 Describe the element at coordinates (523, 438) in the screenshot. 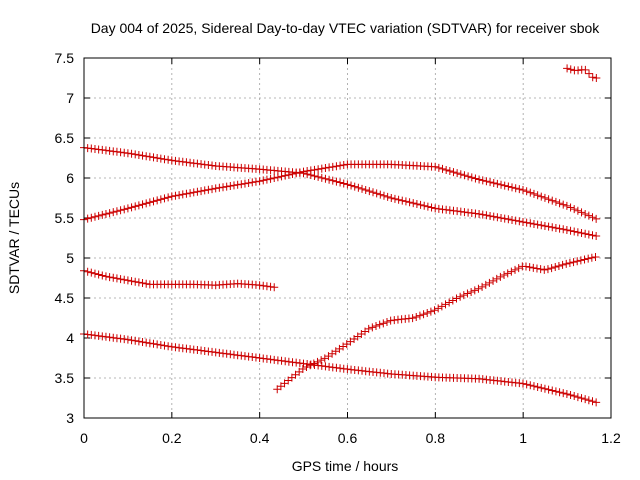

I see `x-tick-label: 1` at that location.